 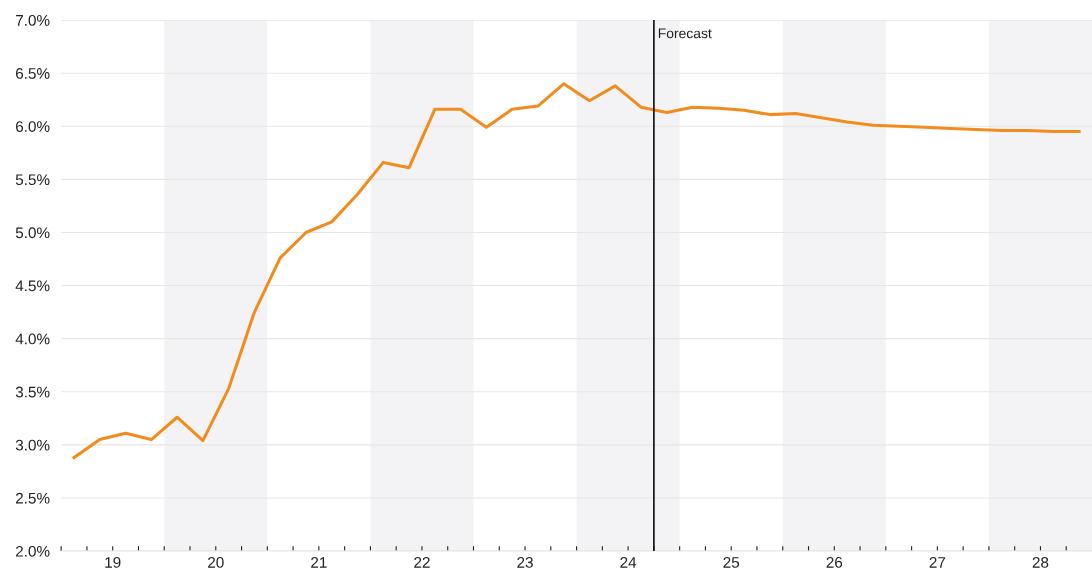 What do you see at coordinates (628, 562) in the screenshot?
I see `x-tick-label: 24` at bounding box center [628, 562].